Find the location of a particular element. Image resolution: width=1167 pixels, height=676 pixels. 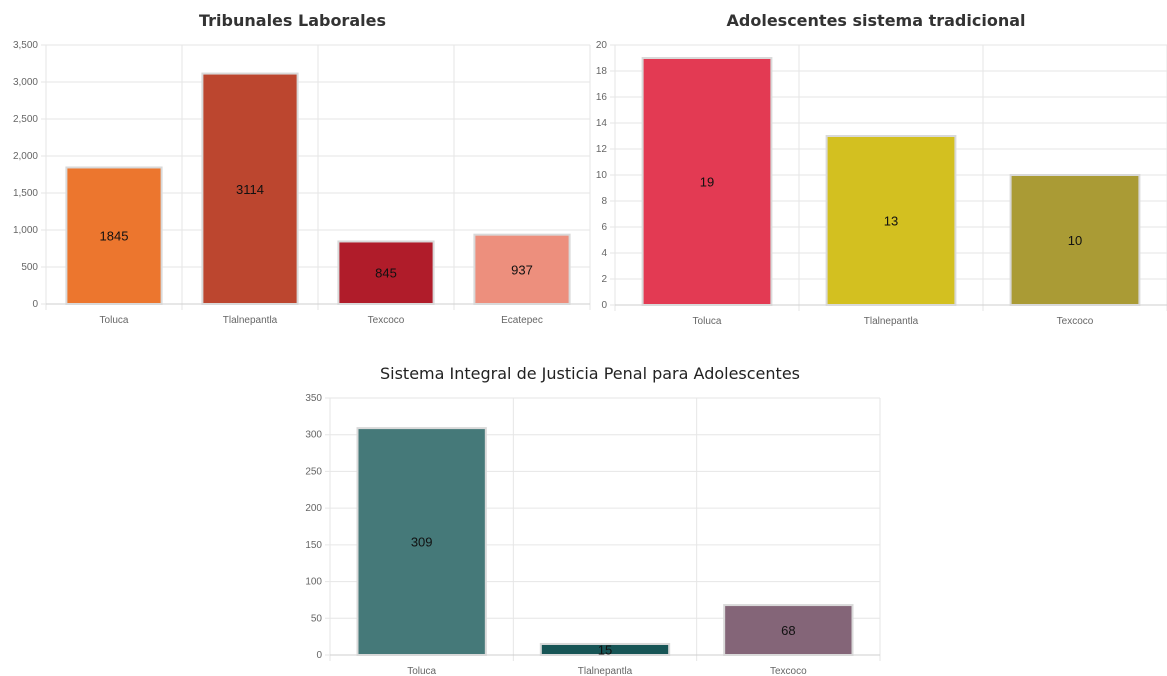

y-tick-label: 2,000 is located at coordinates (25, 156).